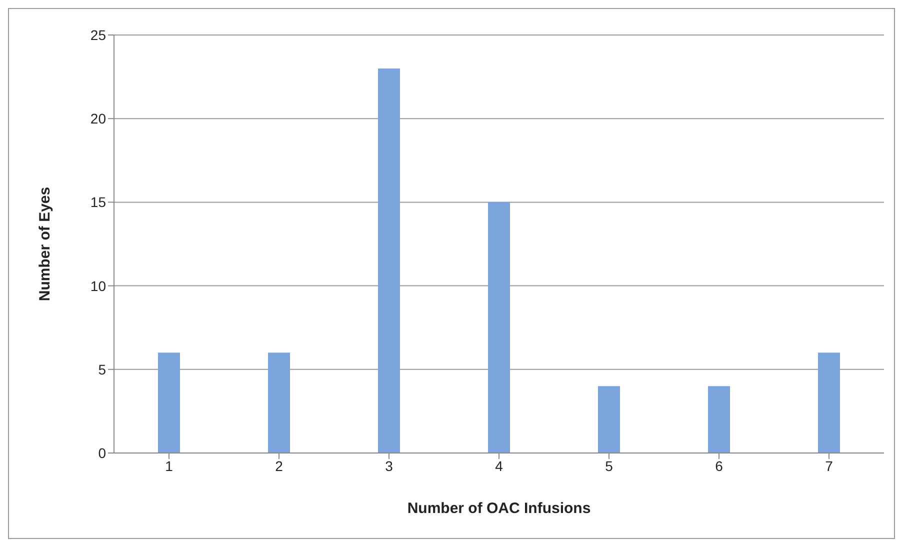 The image size is (903, 547). I want to click on x-tick-label: 5, so click(609, 466).